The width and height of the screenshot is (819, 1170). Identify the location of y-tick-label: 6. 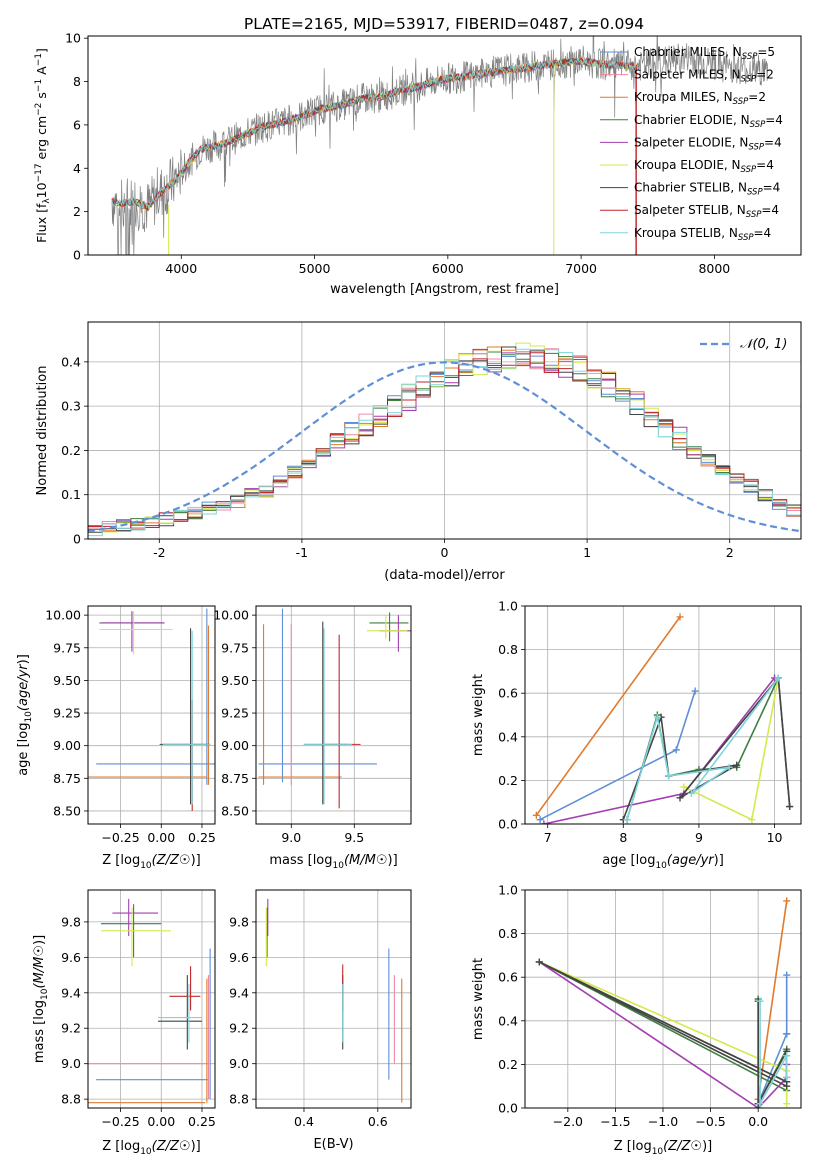
(77, 124).